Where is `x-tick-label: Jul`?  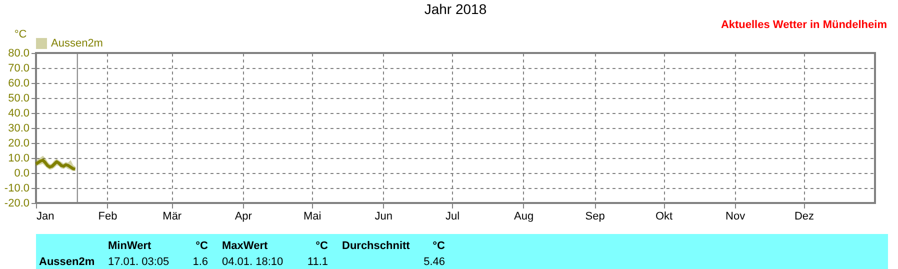 x-tick-label: Jul is located at coordinates (453, 216).